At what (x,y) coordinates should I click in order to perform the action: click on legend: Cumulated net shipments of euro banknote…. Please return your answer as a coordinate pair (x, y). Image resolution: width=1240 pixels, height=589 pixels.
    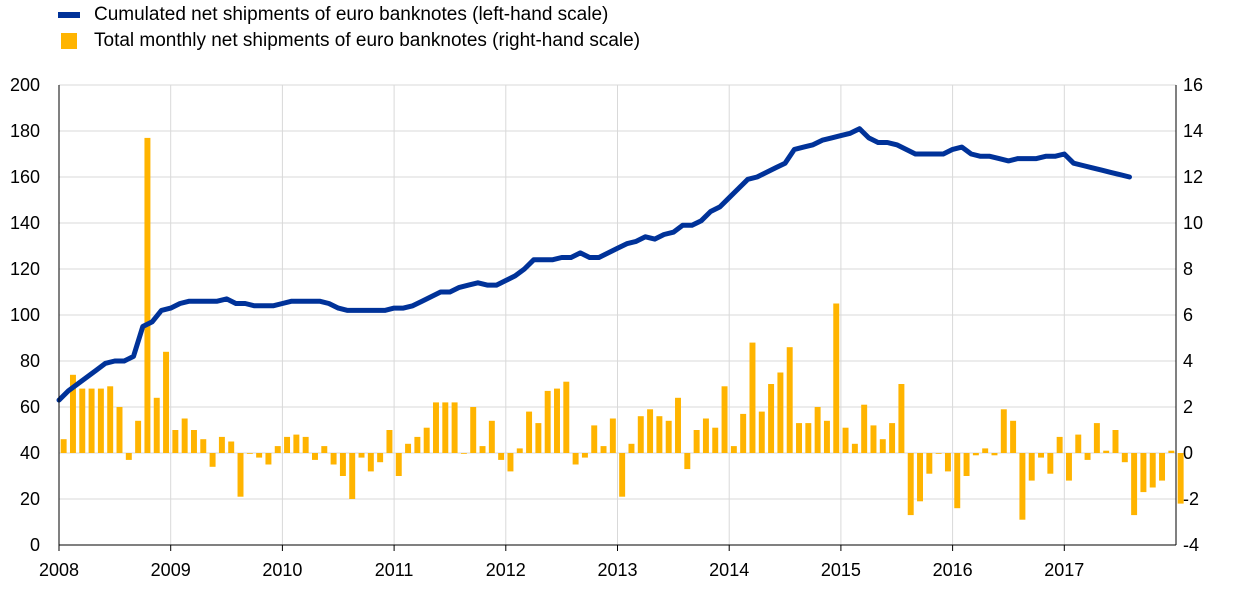
    Looking at the image, I should click on (349, 28).